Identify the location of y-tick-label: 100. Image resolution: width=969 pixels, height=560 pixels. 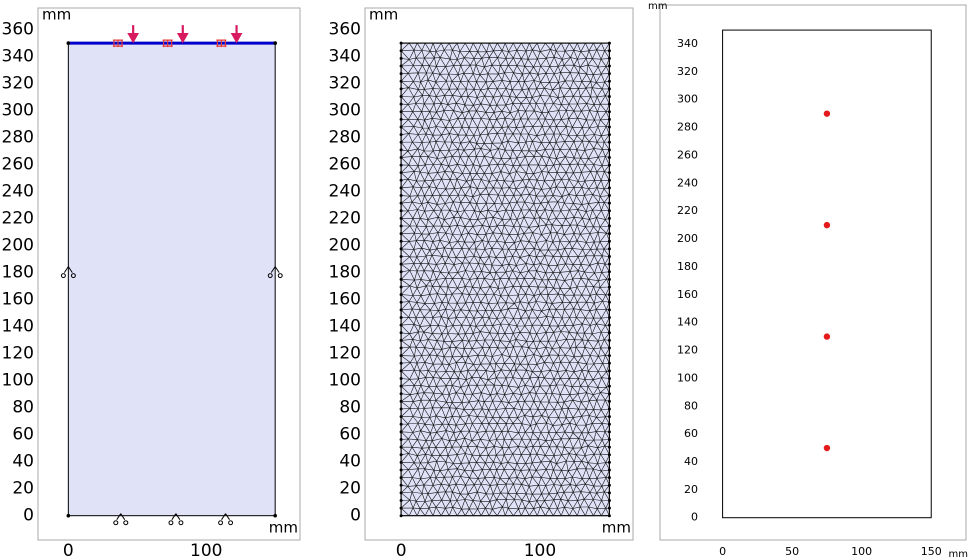
(18, 381).